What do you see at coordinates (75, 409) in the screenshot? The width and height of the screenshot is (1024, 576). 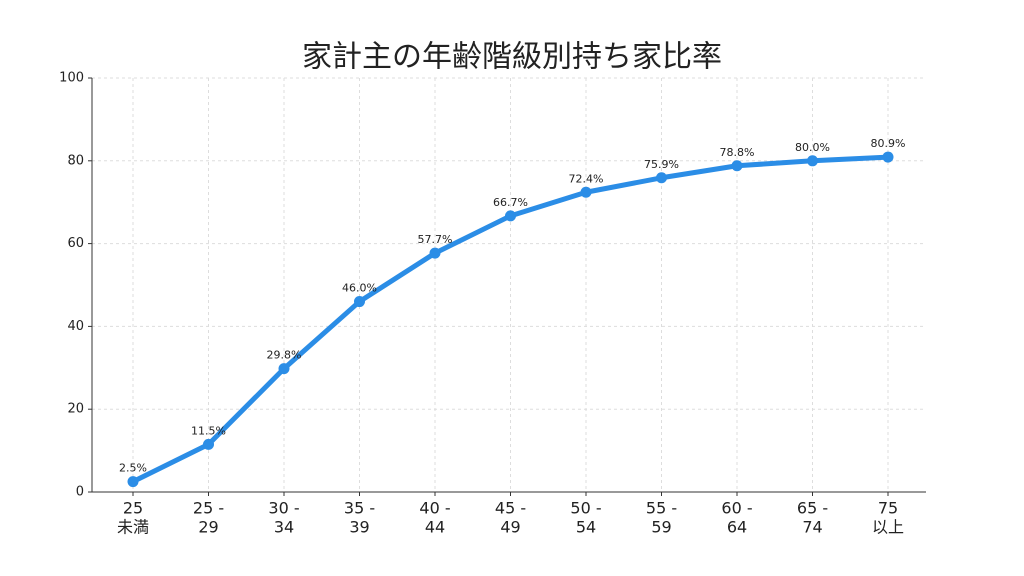 I see `y-tick-label: 20` at bounding box center [75, 409].